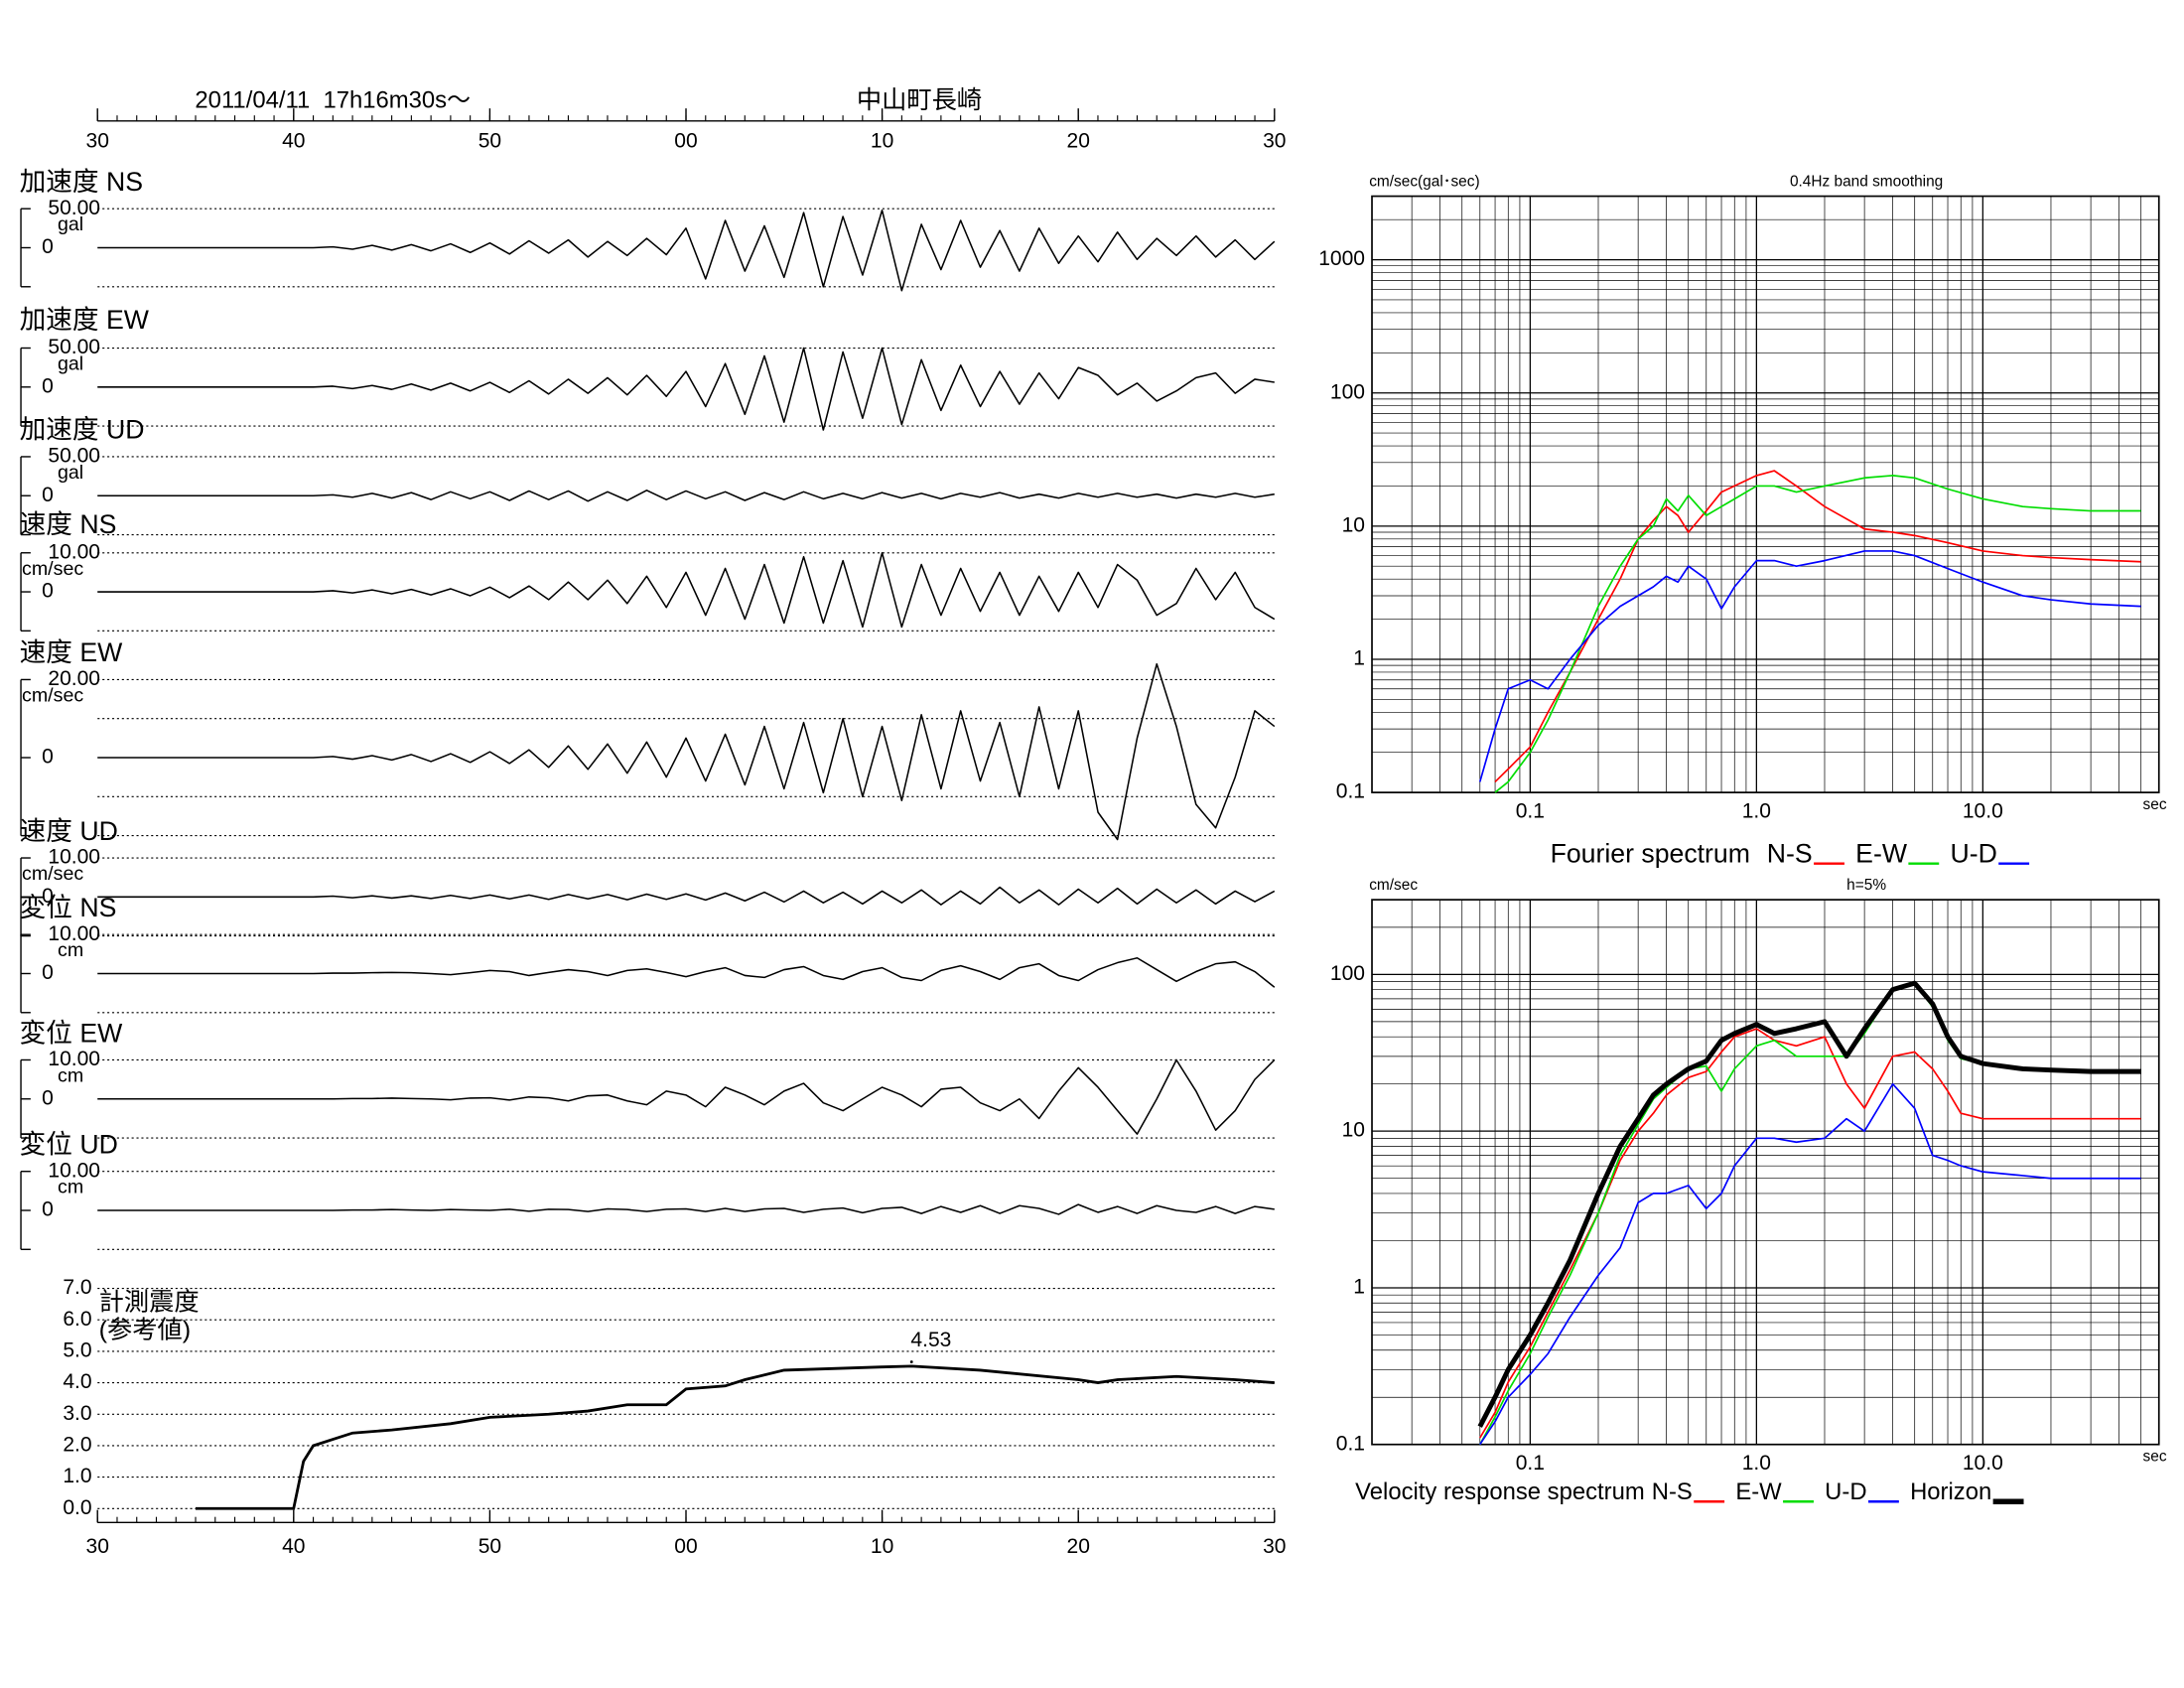 The image size is (2184, 1688). I want to click on subtitle: h=5%, so click(1866, 885).